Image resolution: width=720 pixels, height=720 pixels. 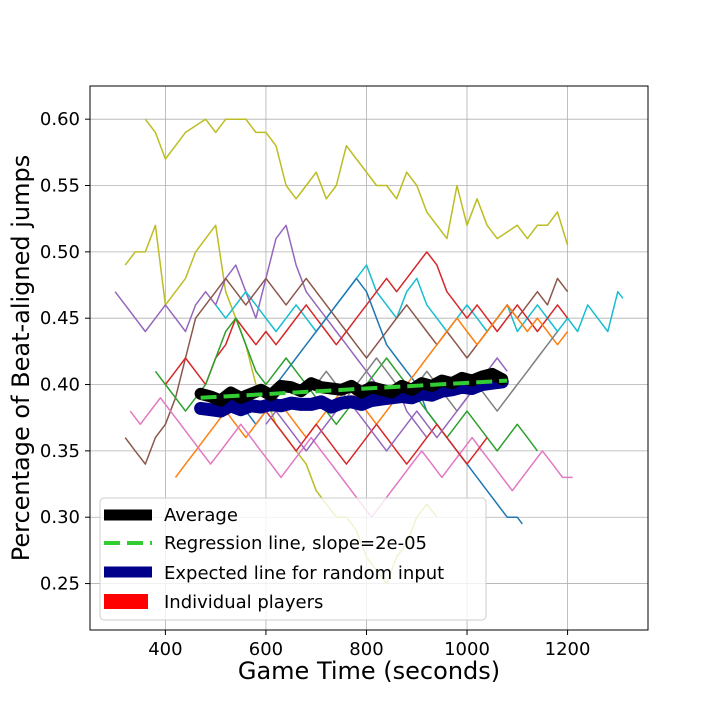 I want to click on x-tick-label: 600, so click(x=266, y=649).